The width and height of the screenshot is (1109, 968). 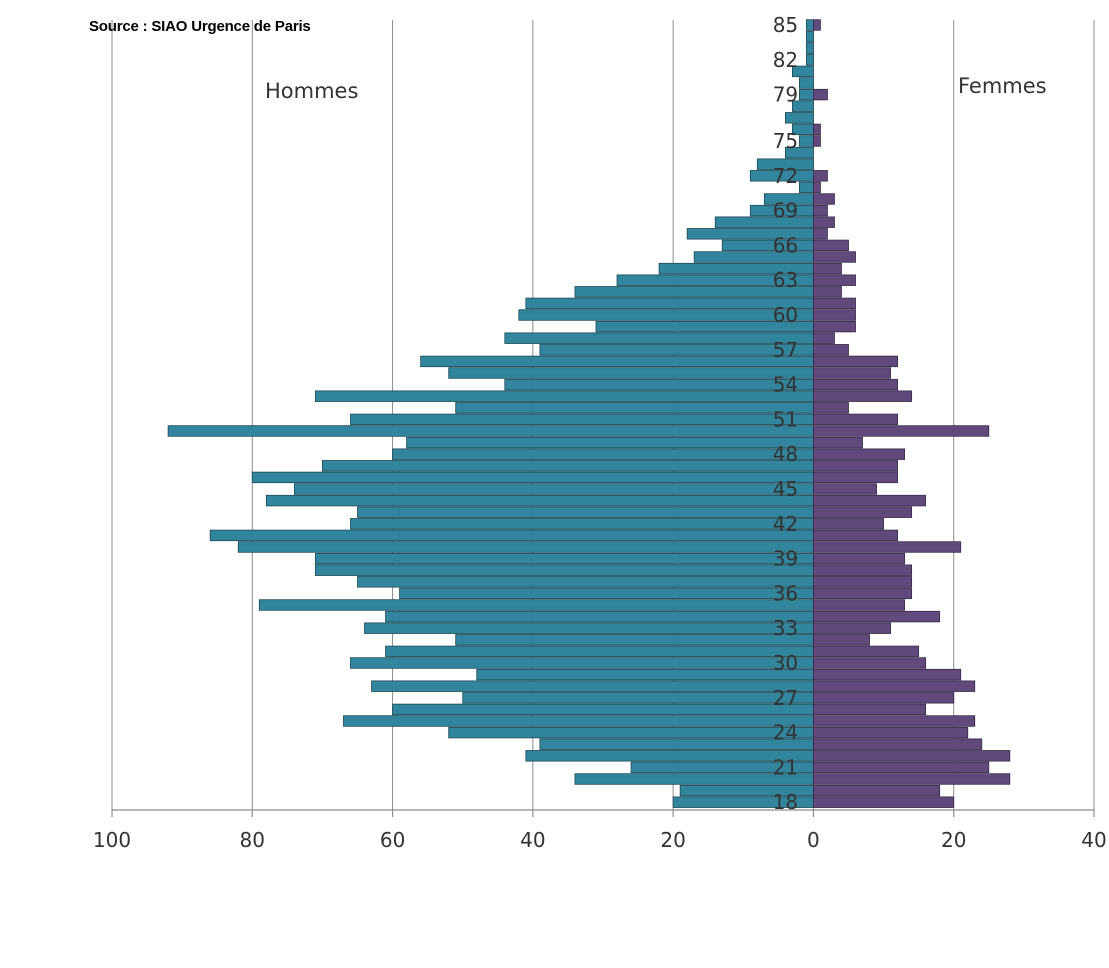 I want to click on y-tick-label-30: 30, so click(x=785, y=663).